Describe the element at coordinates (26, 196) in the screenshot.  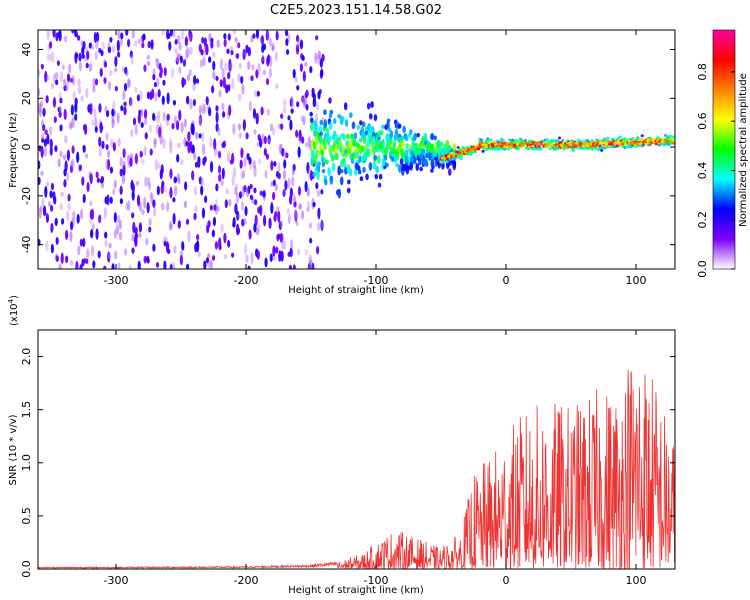
I see `y-tick-label: -20` at that location.